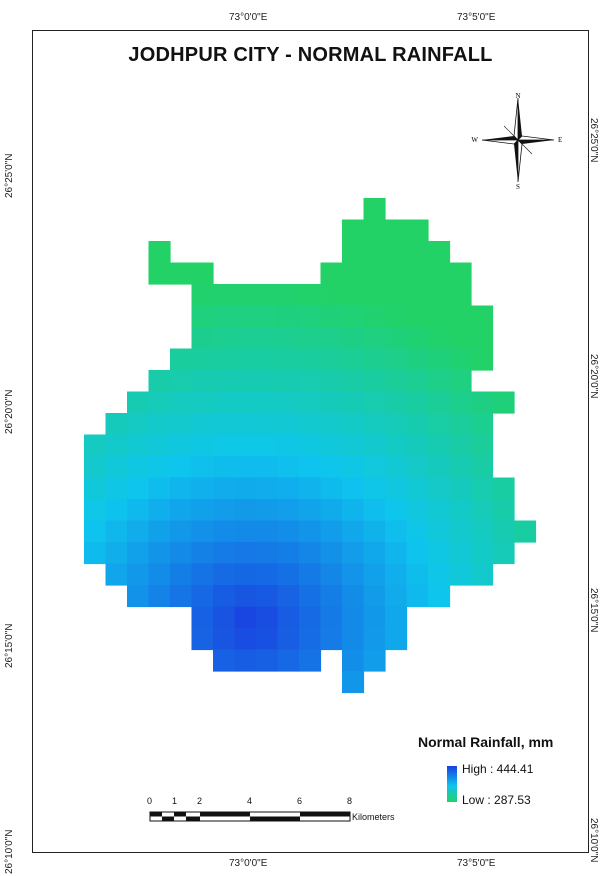  Describe the element at coordinates (476, 17) in the screenshot. I see `top-tick-73-5: 73°5'0"E` at that location.